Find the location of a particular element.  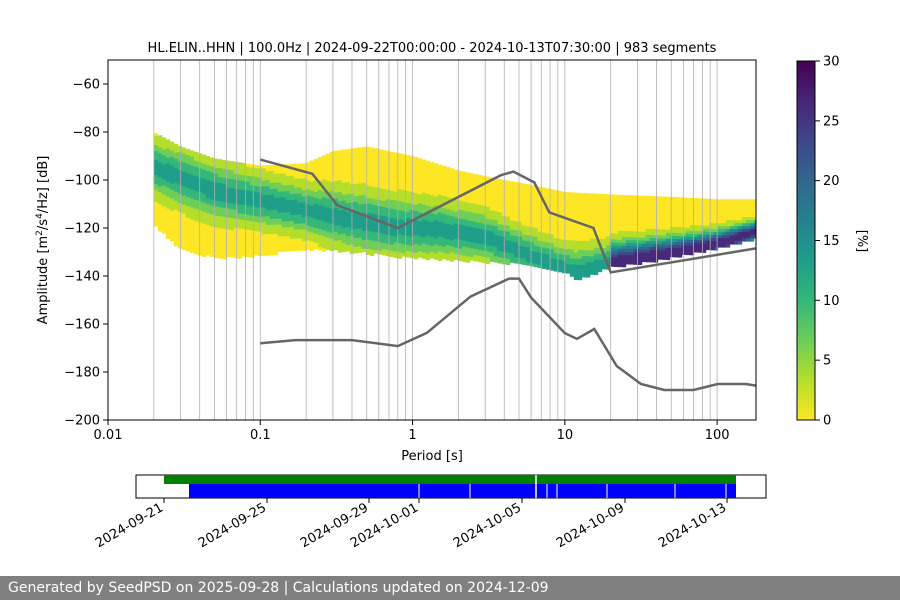

timeline-tick-label: 2024-09-21 is located at coordinates (129, 525).